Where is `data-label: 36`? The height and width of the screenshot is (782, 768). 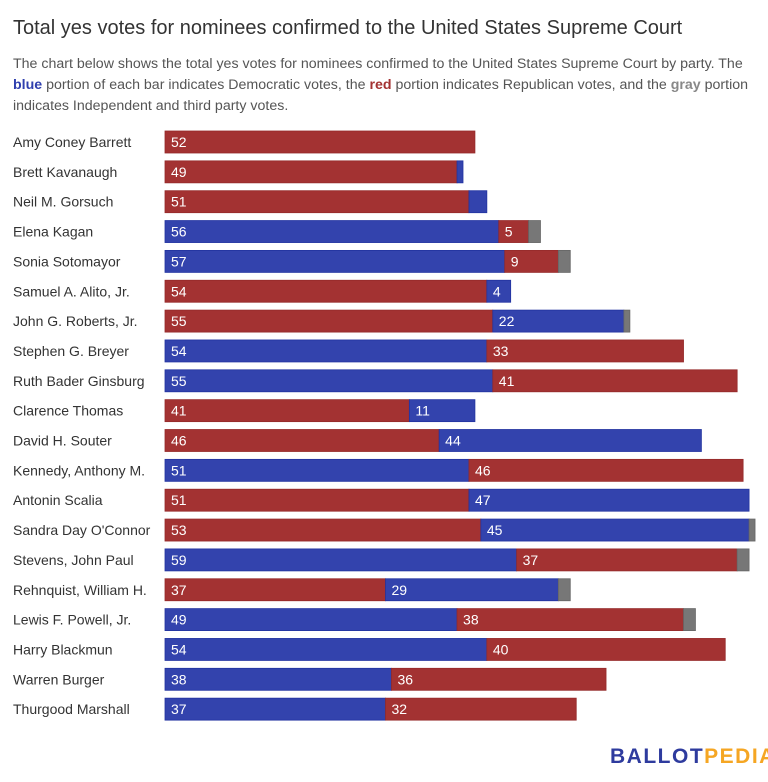
data-label: 36 is located at coordinates (405, 679).